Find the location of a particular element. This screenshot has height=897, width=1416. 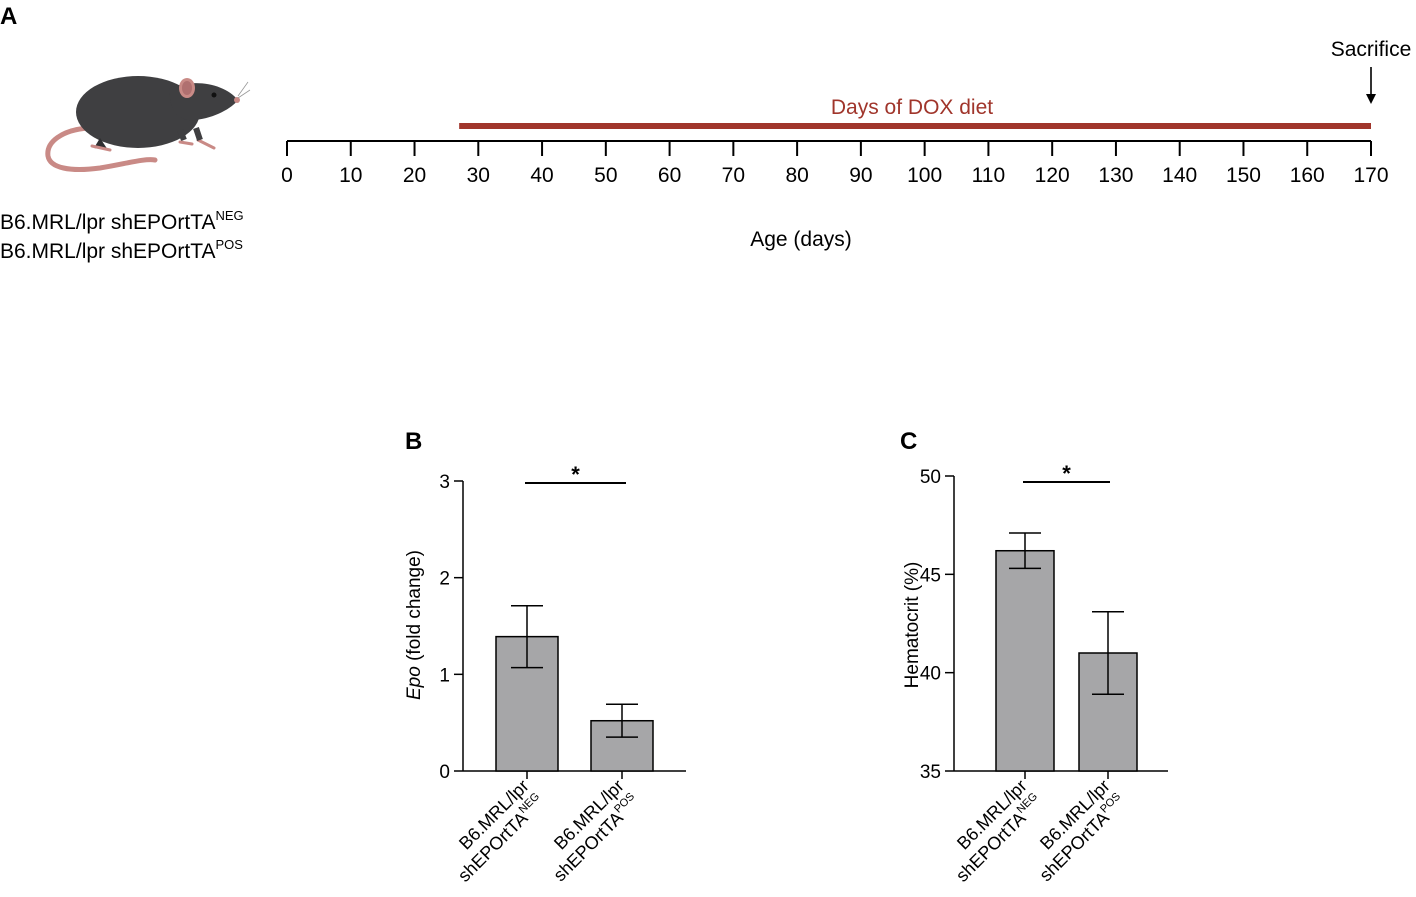

timeline-tick-label: 50 is located at coordinates (605, 175).